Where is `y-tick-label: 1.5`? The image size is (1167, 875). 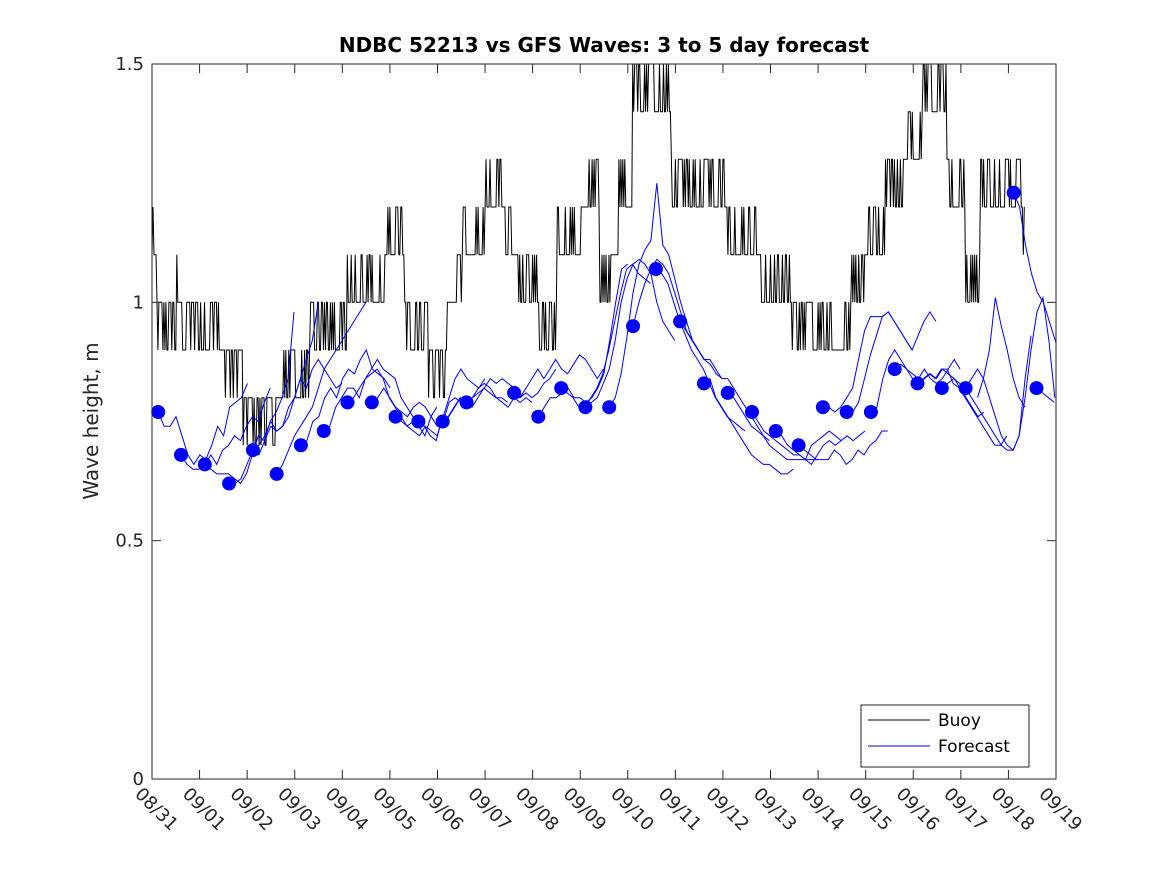 y-tick-label: 1.5 is located at coordinates (129, 64).